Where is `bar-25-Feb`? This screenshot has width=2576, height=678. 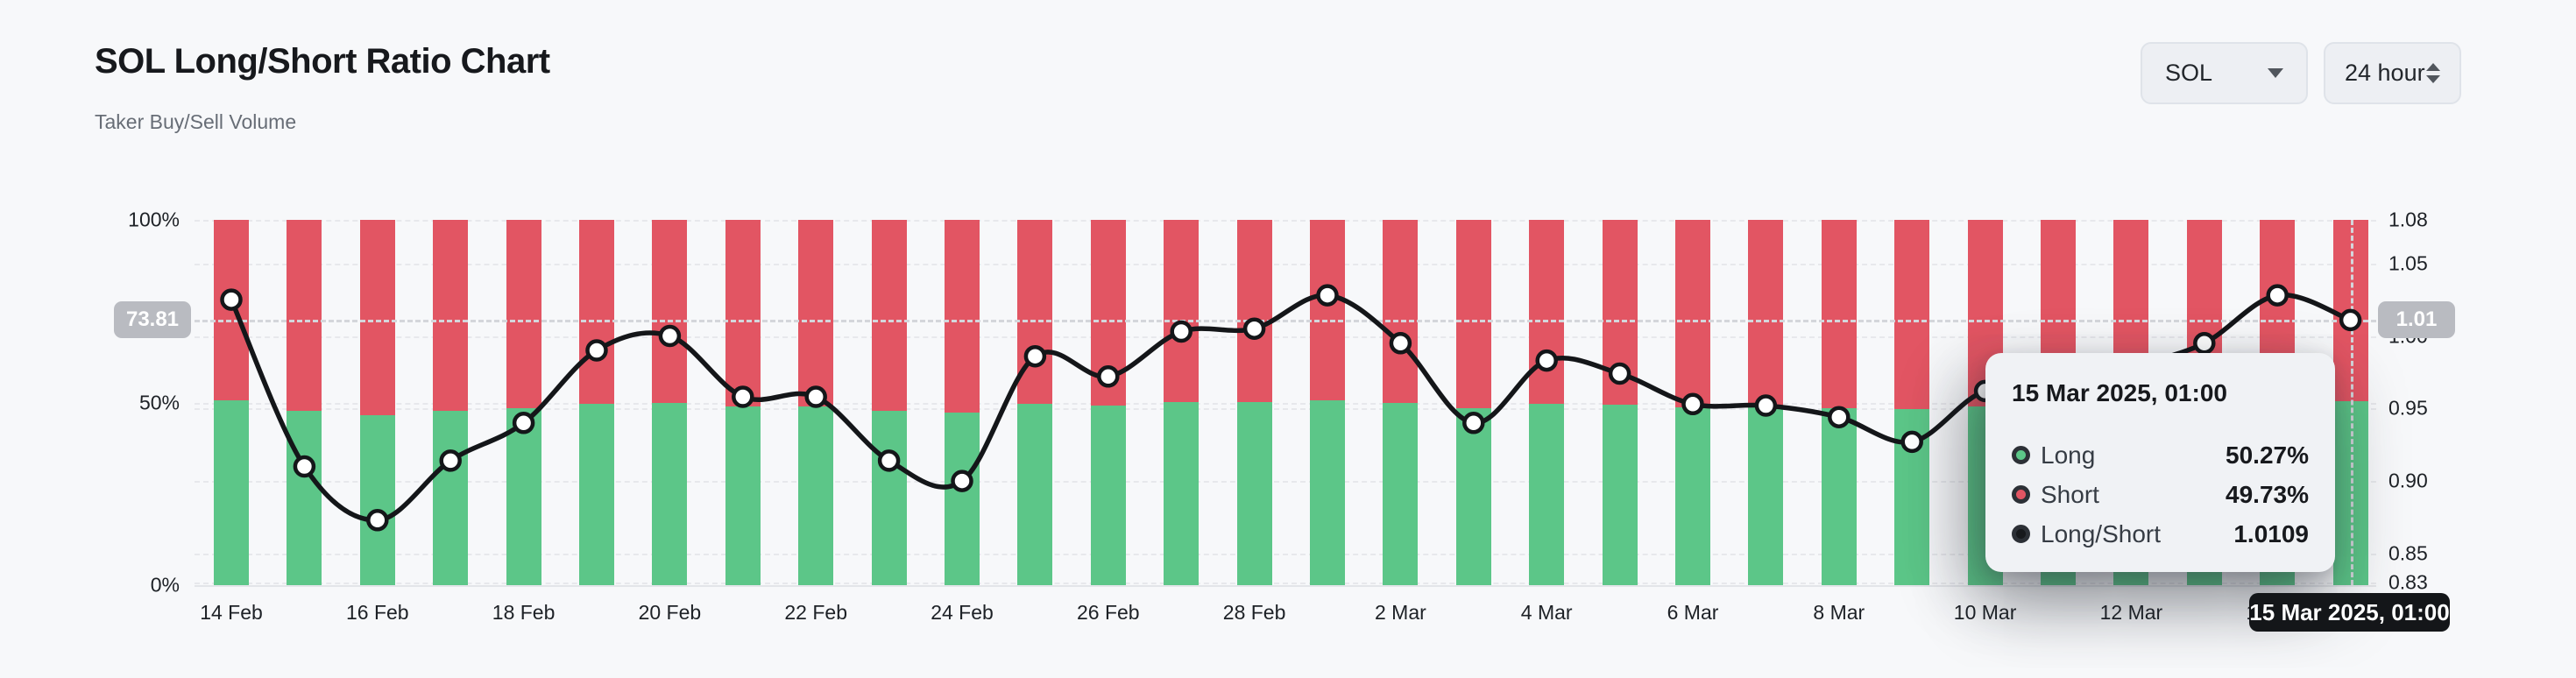
bar-25-Feb is located at coordinates (1035, 402).